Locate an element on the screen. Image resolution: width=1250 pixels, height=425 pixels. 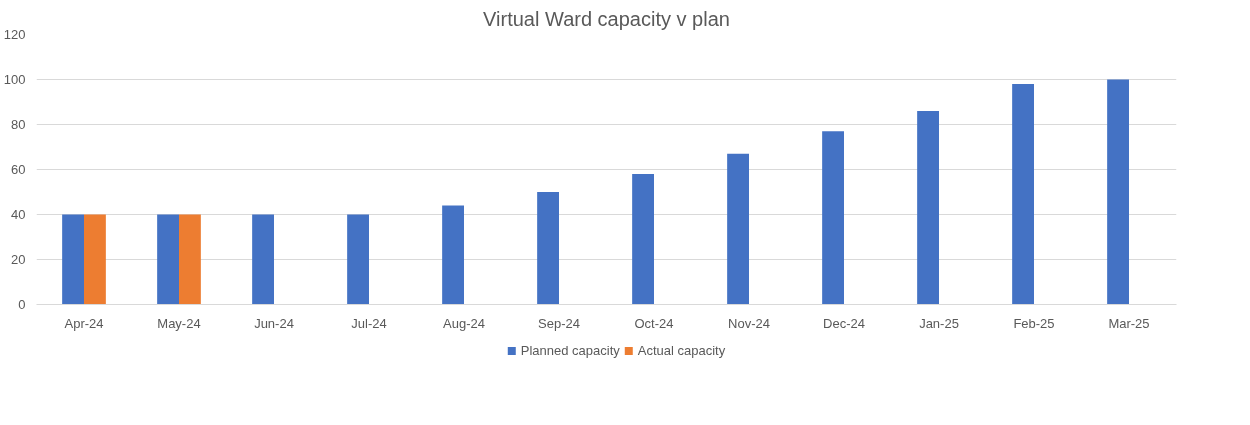
y-tick-label: 0 is located at coordinates (22, 304).